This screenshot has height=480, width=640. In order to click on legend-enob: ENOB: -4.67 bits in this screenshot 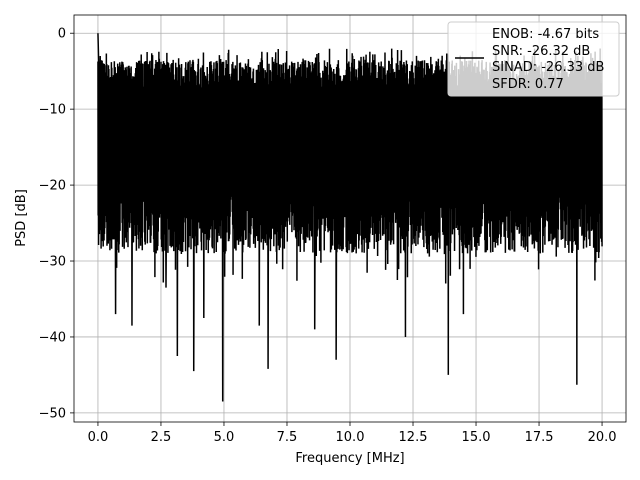, I will do `click(545, 34)`.